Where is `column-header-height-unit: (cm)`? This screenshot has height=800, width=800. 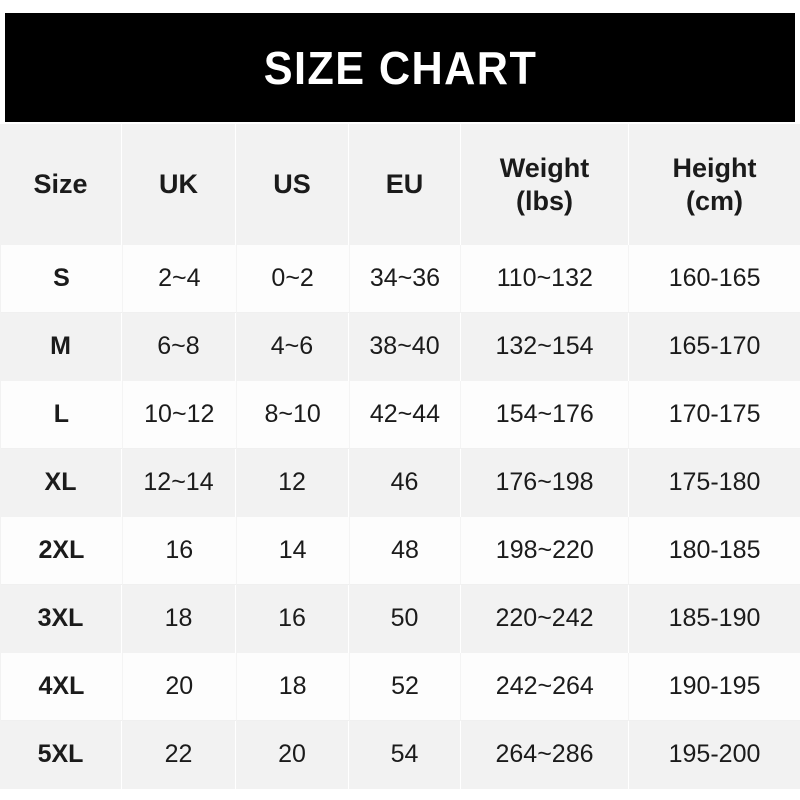 column-header-height-unit: (cm) is located at coordinates (714, 200).